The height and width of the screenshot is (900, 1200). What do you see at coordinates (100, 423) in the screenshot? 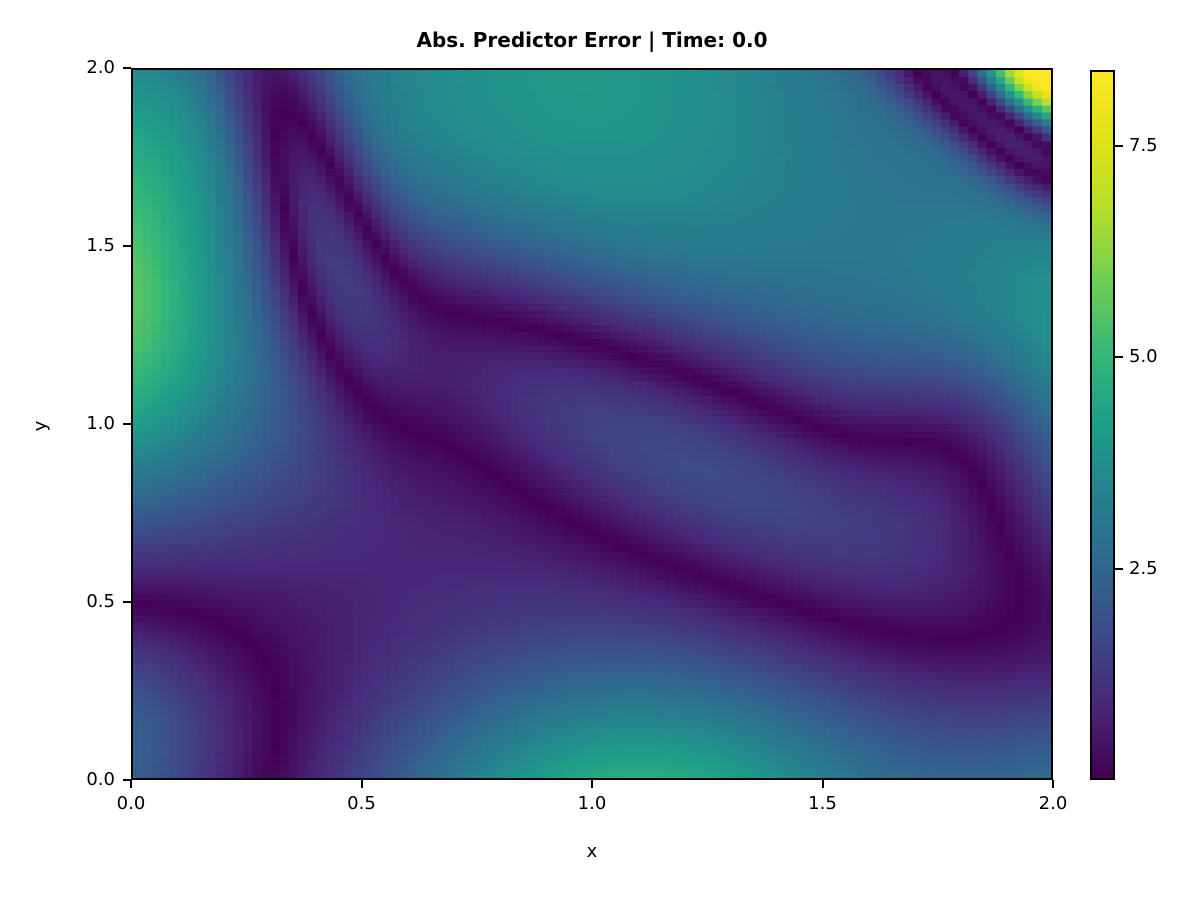
I see `y-tick-label: 1.0` at bounding box center [100, 423].